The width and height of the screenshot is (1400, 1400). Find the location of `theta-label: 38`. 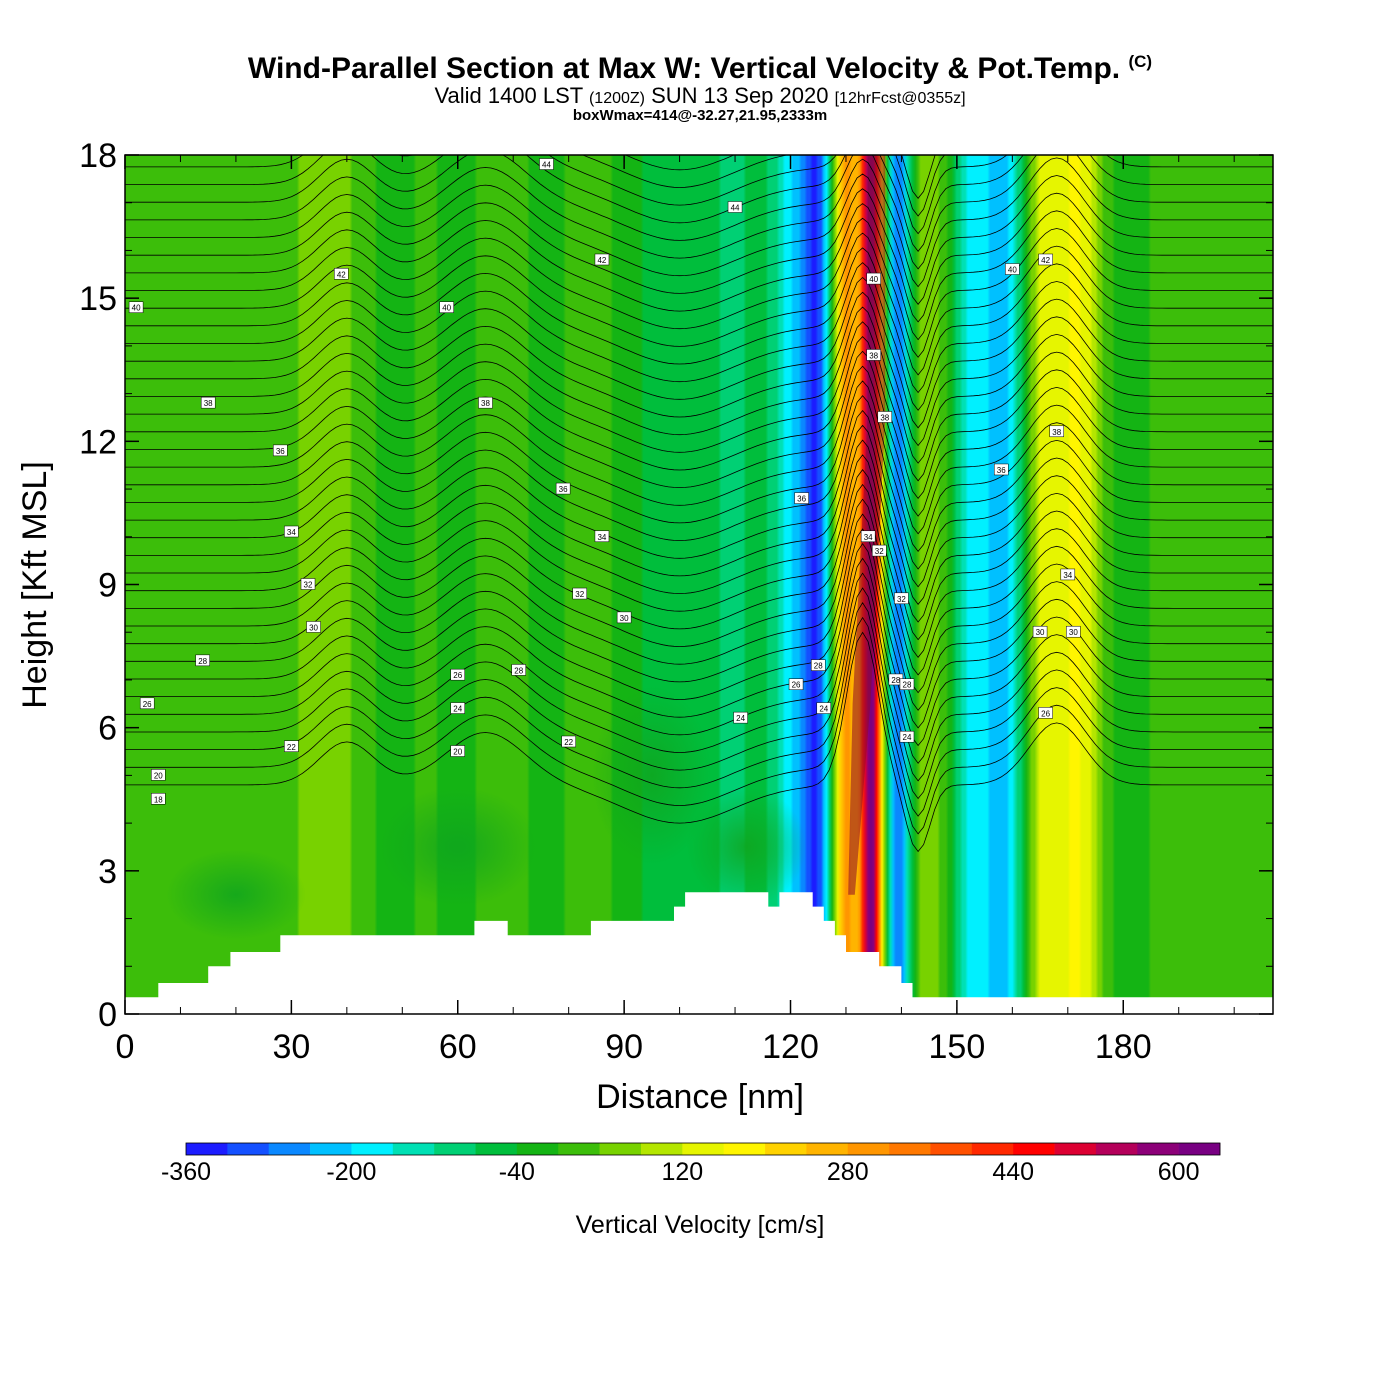

theta-label: 38 is located at coordinates (885, 417).